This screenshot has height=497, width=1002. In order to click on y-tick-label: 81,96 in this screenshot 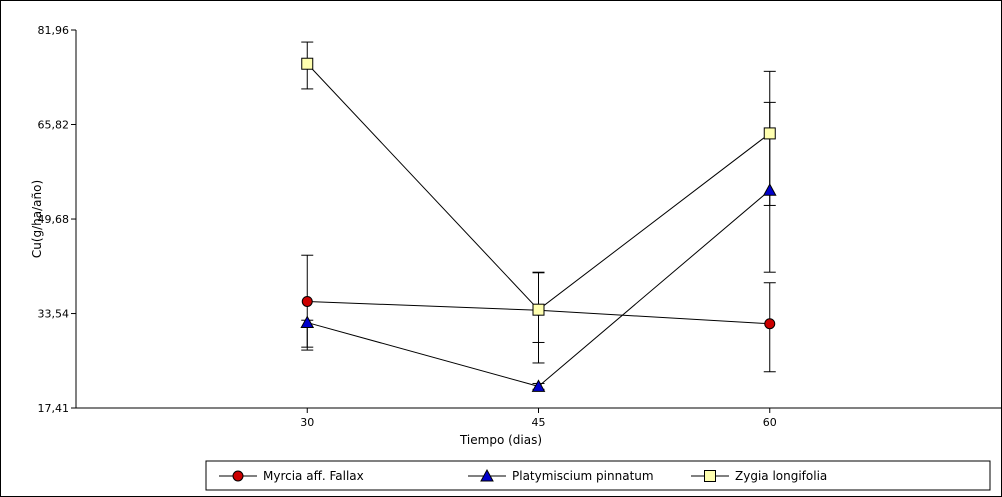, I will do `click(54, 30)`.